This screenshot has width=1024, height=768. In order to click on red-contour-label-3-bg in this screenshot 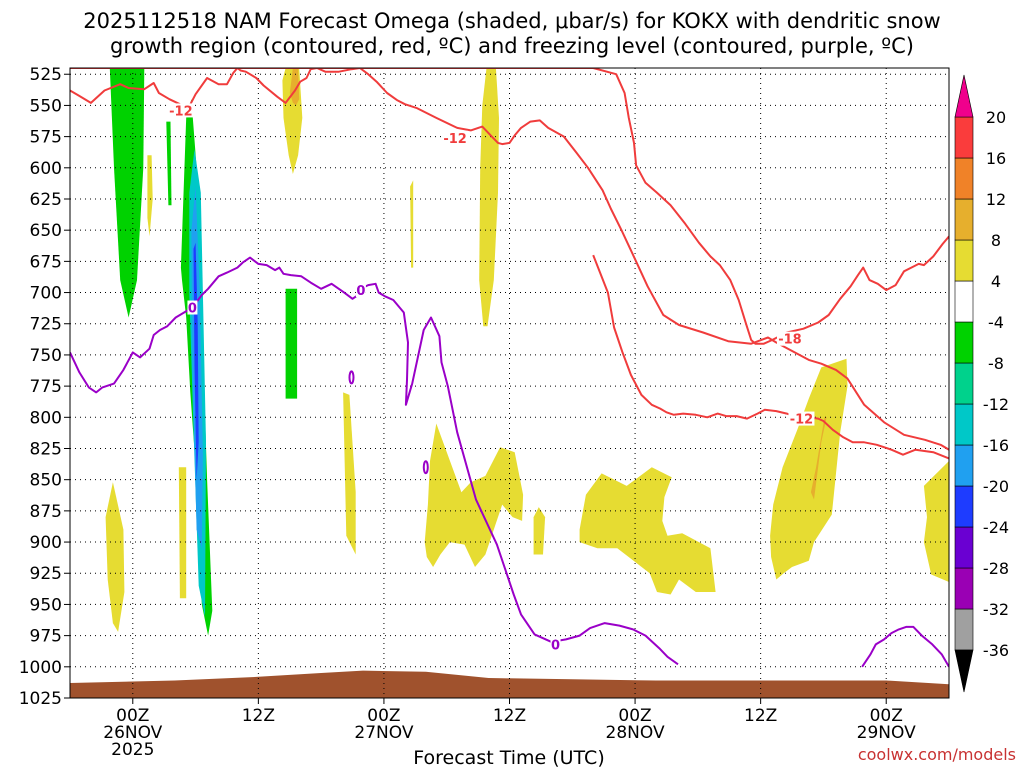, I will do `click(801, 418)`.